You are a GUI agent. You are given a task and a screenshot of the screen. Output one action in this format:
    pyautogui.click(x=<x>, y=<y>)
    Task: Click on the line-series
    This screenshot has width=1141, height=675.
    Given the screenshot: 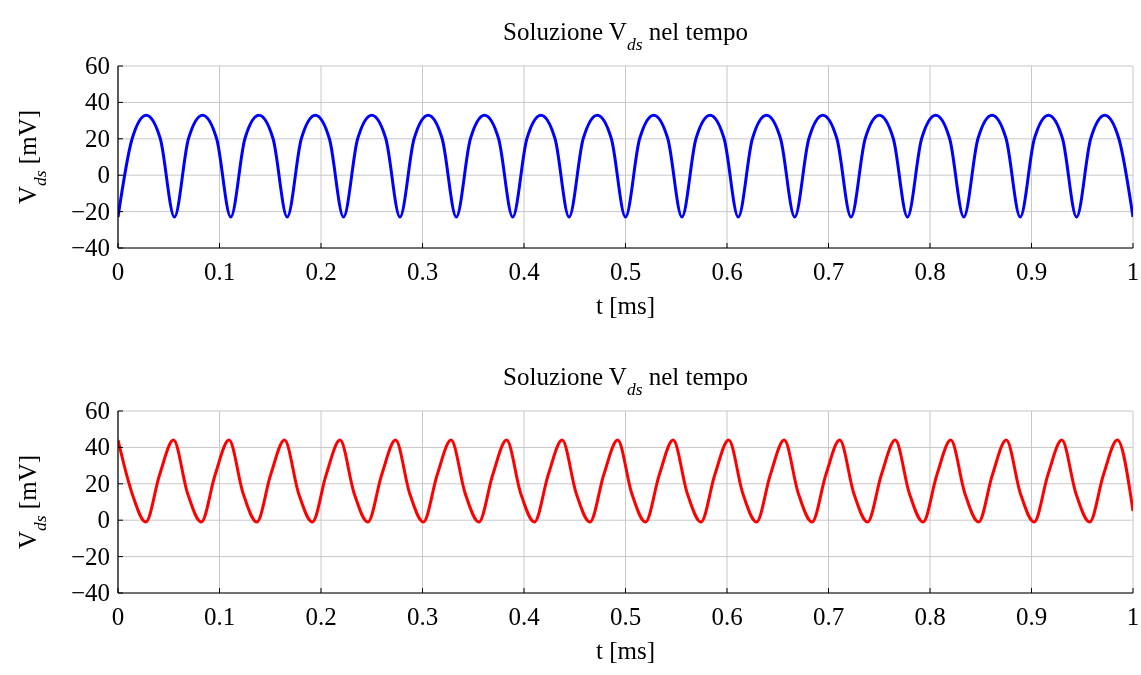 What is the action you would take?
    pyautogui.click(x=625, y=481)
    